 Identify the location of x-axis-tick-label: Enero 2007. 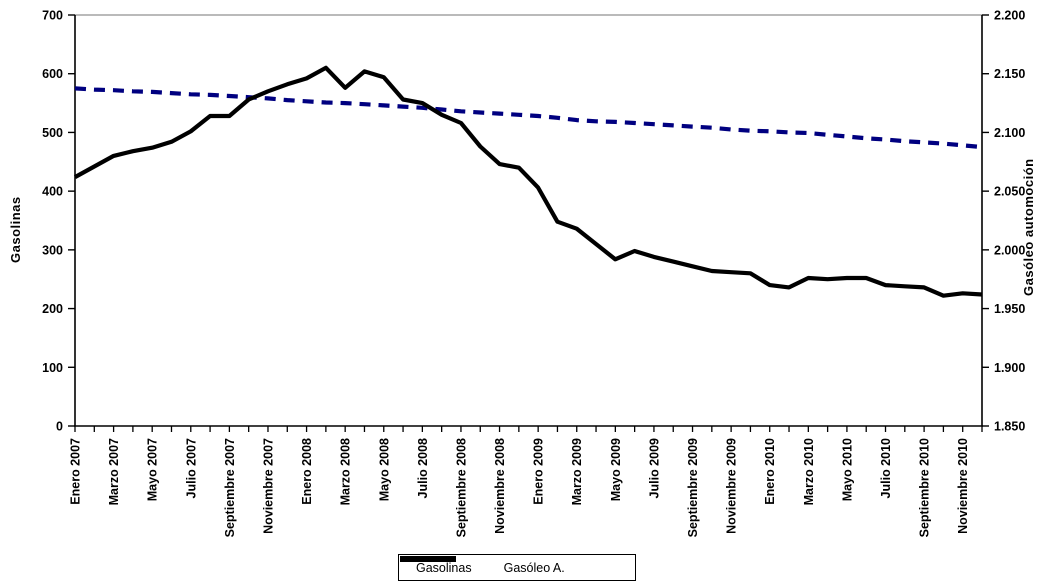
(76, 471).